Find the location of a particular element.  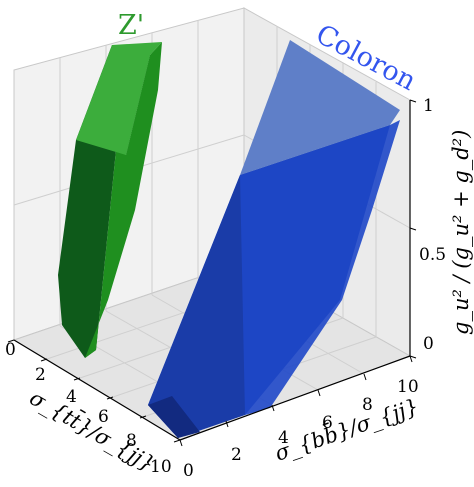

y-axis-line is located at coordinates (295, 398).